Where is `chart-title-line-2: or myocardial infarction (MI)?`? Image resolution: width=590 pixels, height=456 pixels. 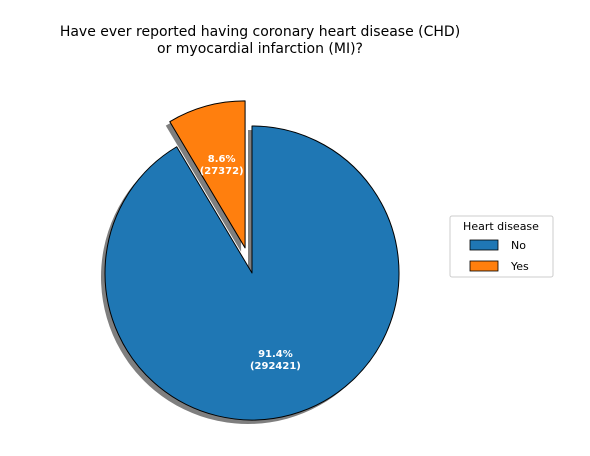 chart-title-line-2: or myocardial infarction (MI)? is located at coordinates (260, 49).